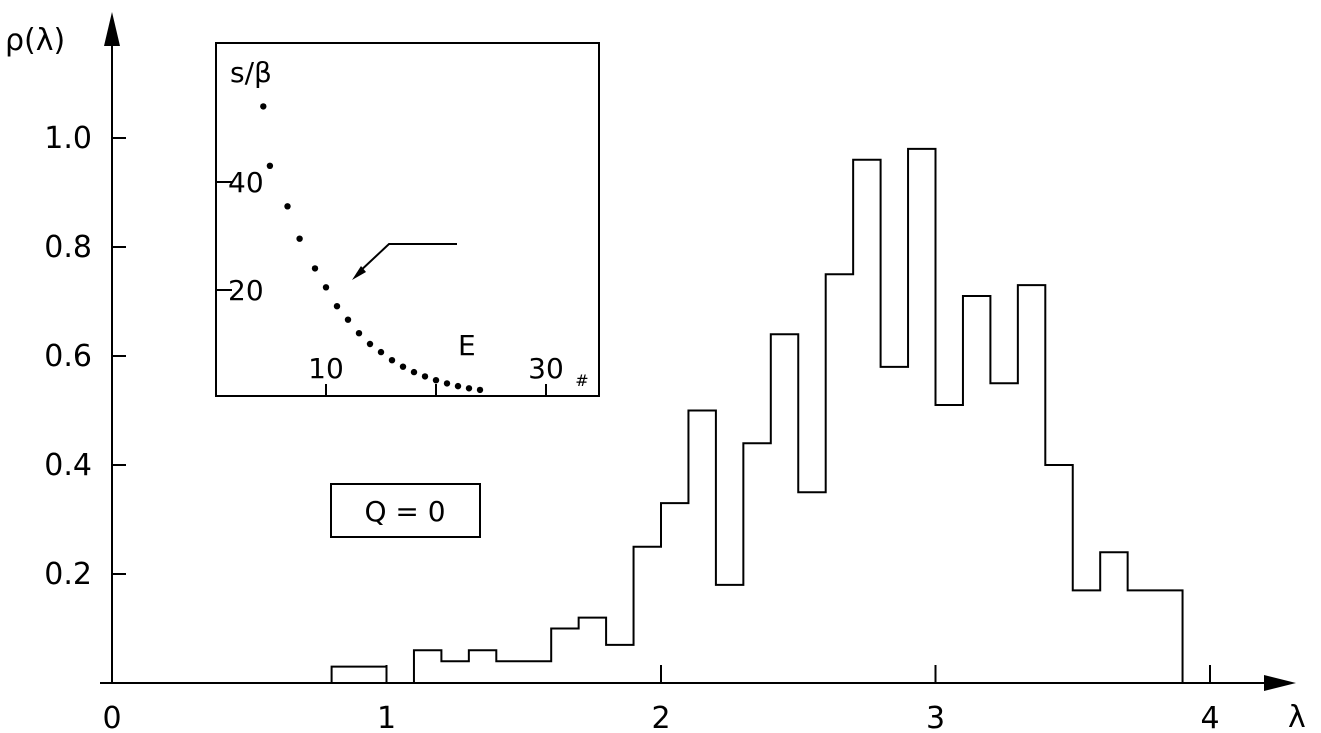 The image size is (1321, 733). I want to click on inset-ticks: 10 30 #20 40, so click(402, 281).